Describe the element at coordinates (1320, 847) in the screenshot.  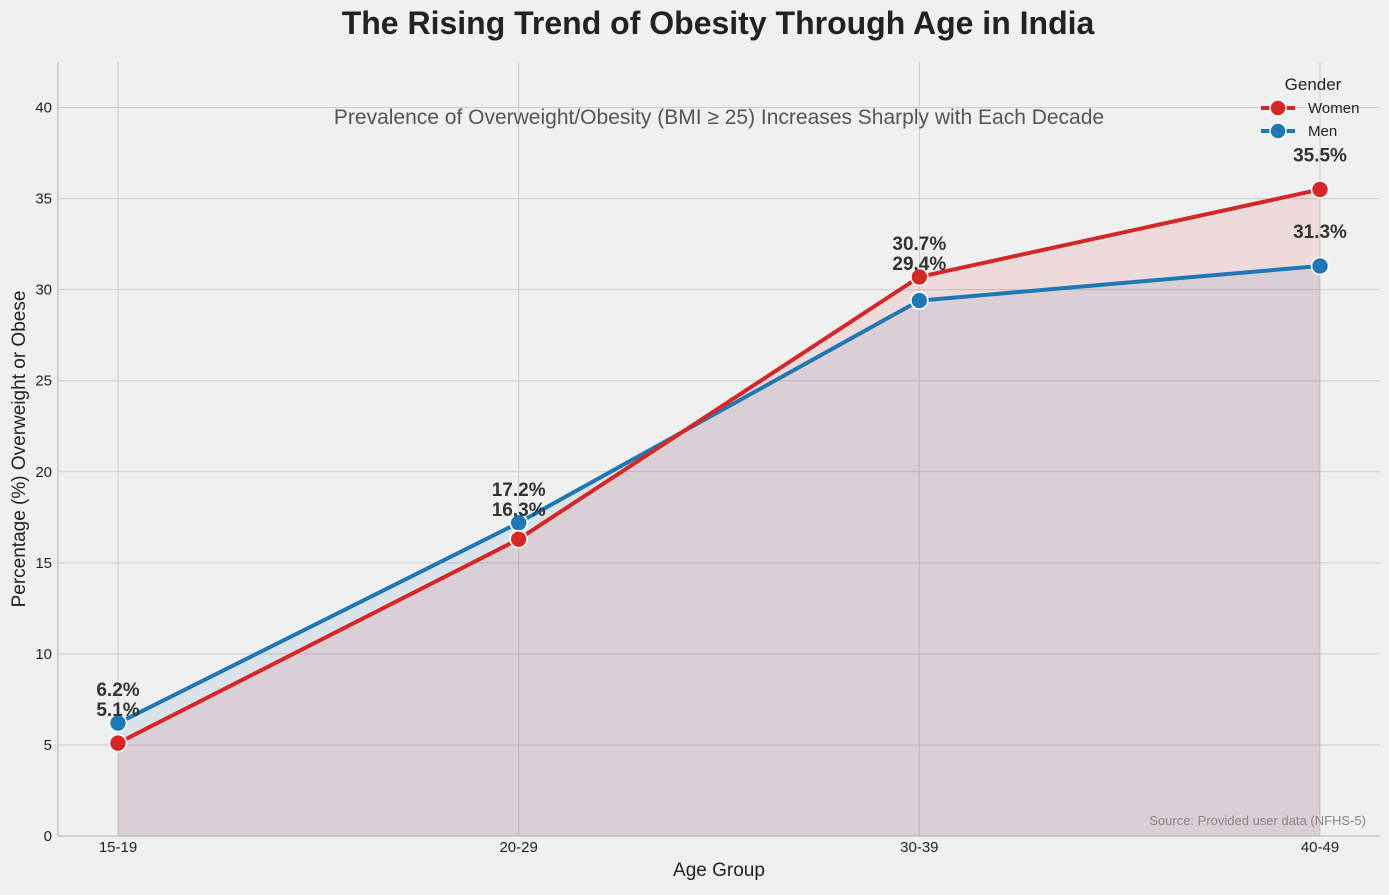
I see `x-tick-label: 40-49` at that location.